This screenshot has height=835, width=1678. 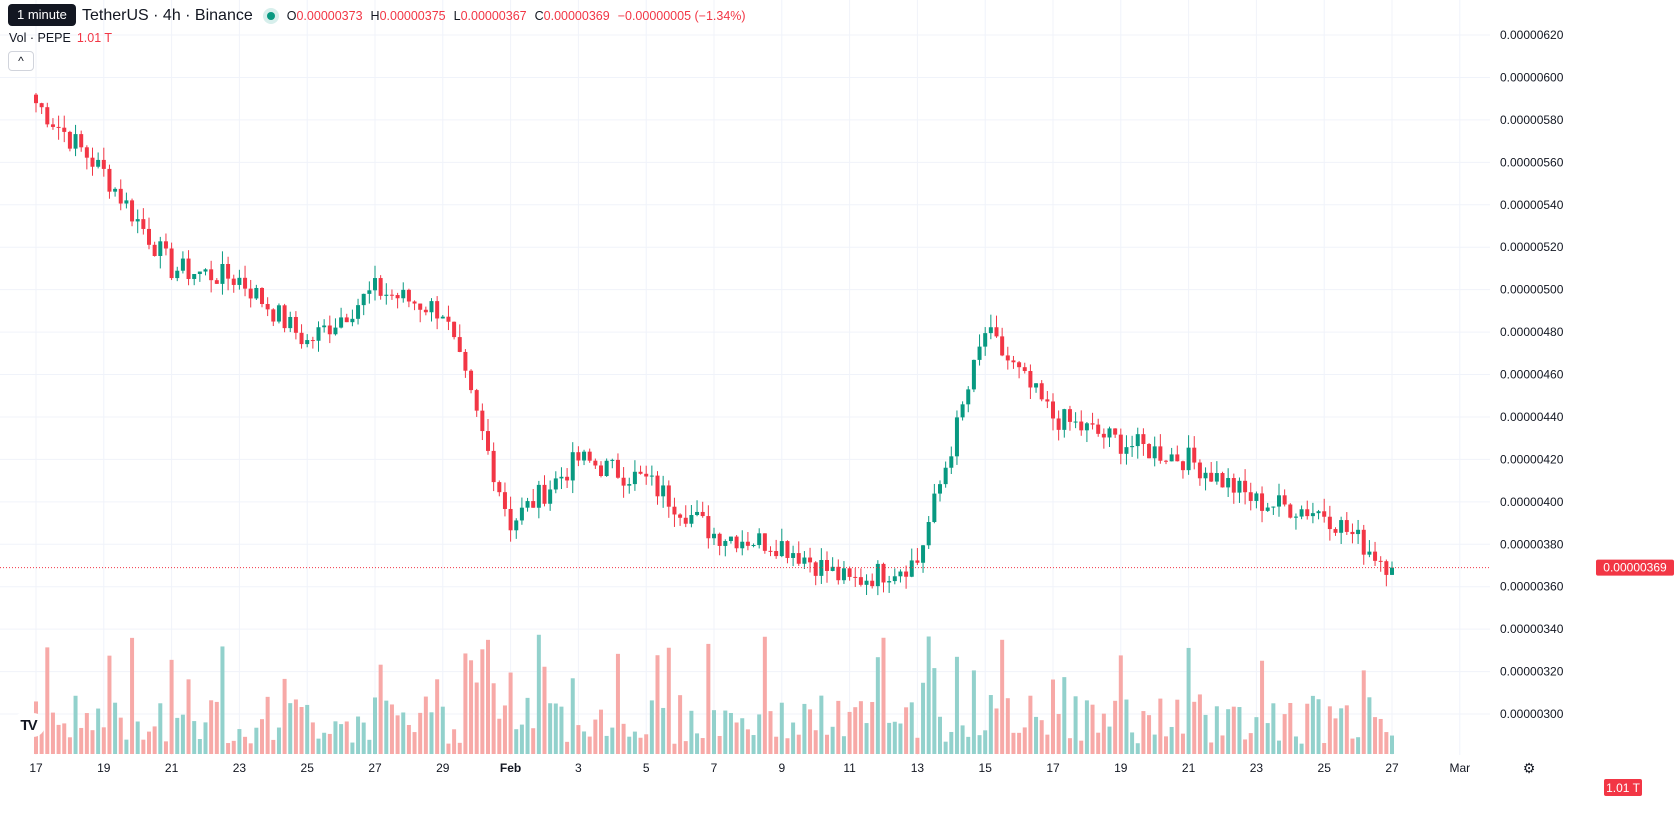 What do you see at coordinates (578, 768) in the screenshot?
I see `x-tick-label: 3` at bounding box center [578, 768].